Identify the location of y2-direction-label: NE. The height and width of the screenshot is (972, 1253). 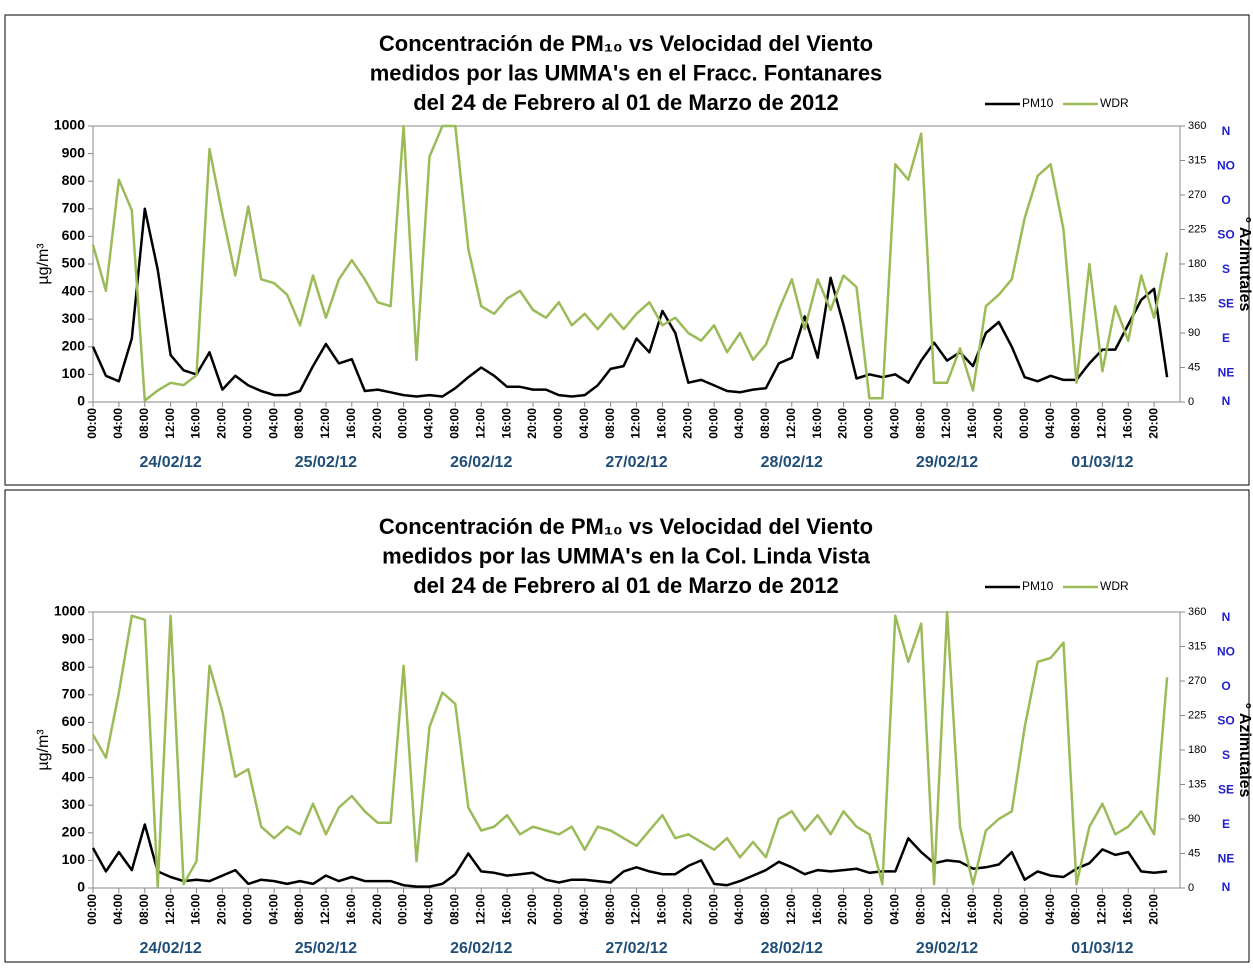
(1226, 373).